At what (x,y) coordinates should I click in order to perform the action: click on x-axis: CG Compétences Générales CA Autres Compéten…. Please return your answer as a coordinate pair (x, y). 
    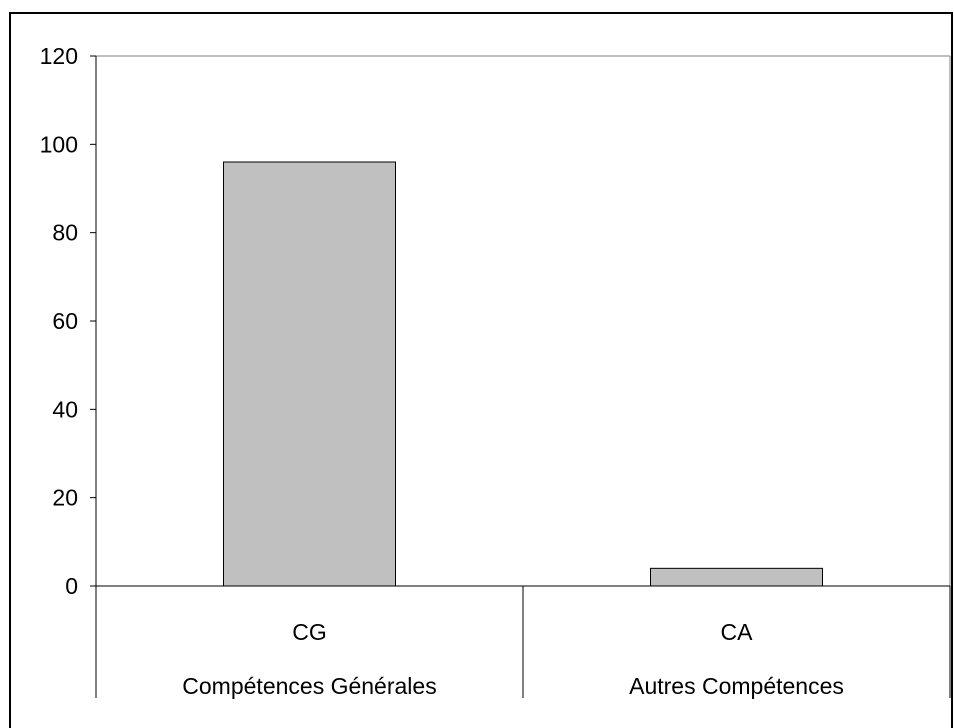
    Looking at the image, I should click on (523, 642).